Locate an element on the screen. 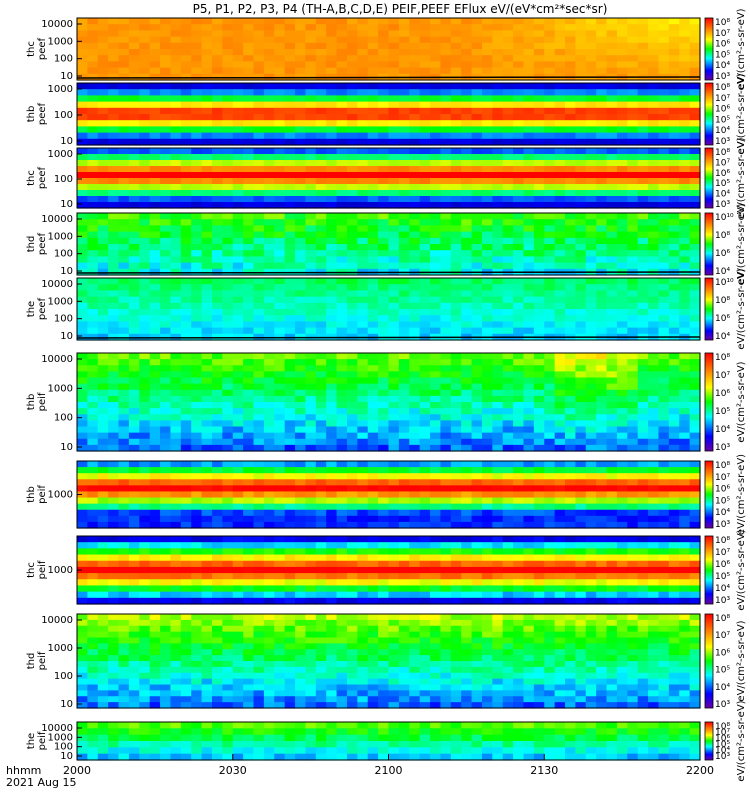 Image resolution: width=750 pixels, height=800 pixels. colorbar-tick-label: 10³ is located at coordinates (722, 525).